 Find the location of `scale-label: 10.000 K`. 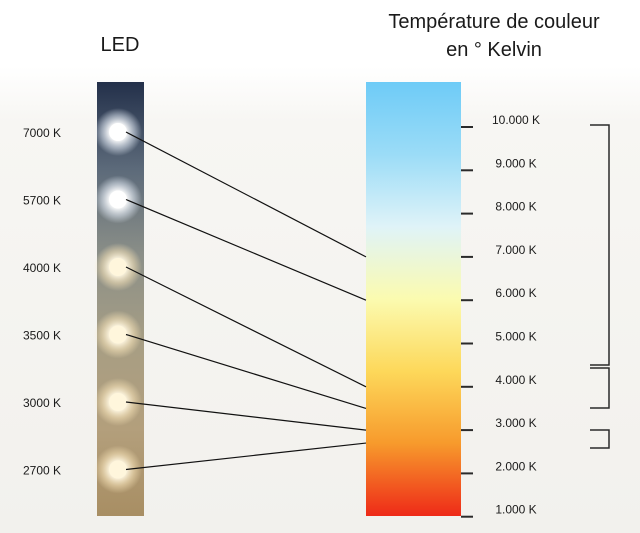

scale-label: 10.000 K is located at coordinates (516, 120).